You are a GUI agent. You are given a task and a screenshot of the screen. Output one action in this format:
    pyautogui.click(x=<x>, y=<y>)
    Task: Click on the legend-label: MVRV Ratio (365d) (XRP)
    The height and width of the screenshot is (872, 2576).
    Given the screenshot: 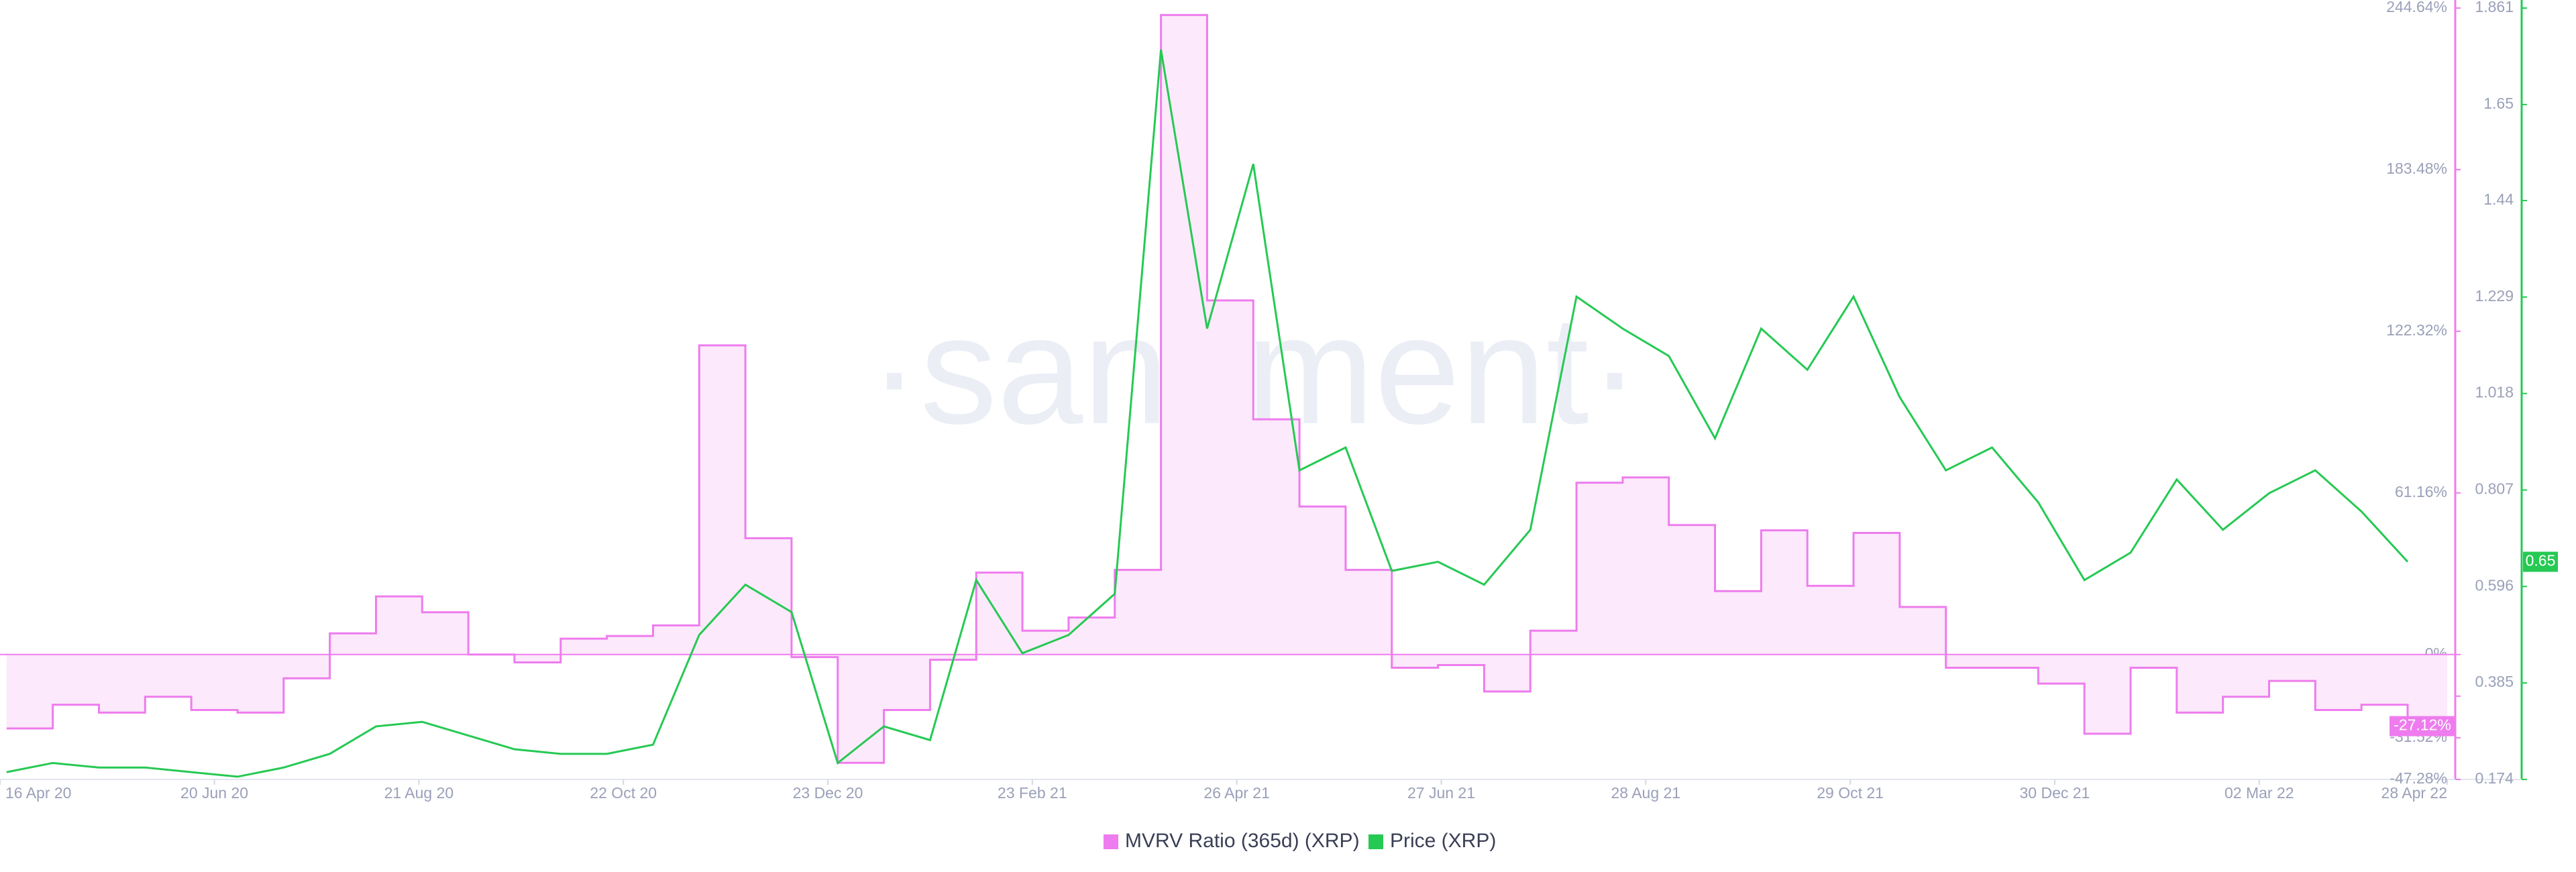 What is the action you would take?
    pyautogui.click(x=1242, y=841)
    